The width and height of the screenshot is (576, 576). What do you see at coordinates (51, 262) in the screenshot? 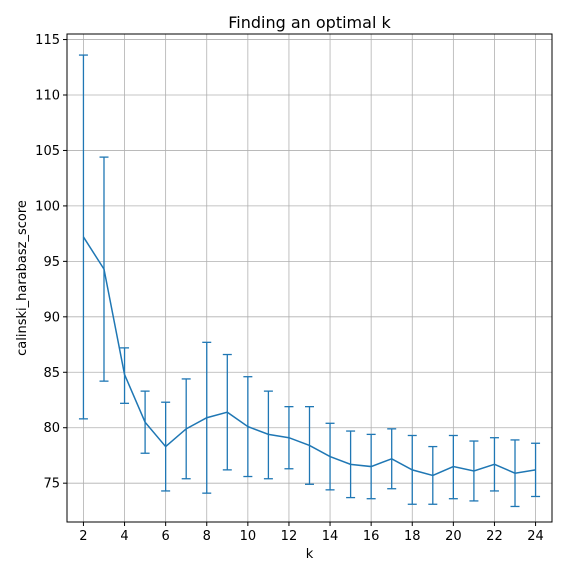
I see `y-tick-label: 95` at bounding box center [51, 262].